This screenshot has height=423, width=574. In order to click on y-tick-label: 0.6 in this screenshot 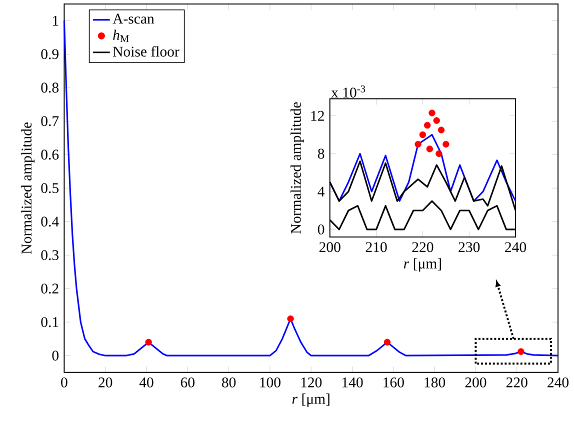, I will do `click(50, 155)`.